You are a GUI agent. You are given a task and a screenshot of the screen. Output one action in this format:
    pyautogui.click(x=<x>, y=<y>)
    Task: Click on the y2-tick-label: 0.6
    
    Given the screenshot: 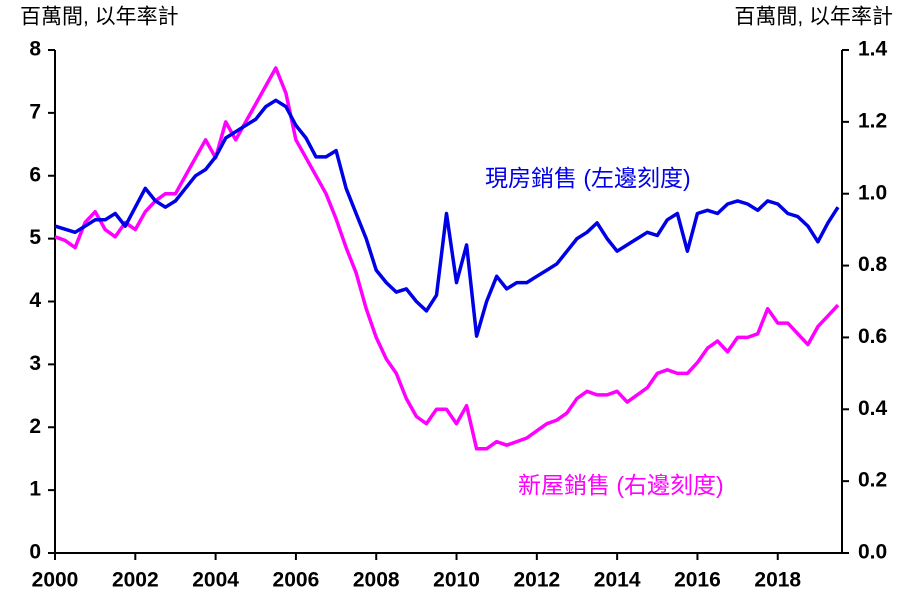 What is the action you would take?
    pyautogui.click(x=872, y=336)
    